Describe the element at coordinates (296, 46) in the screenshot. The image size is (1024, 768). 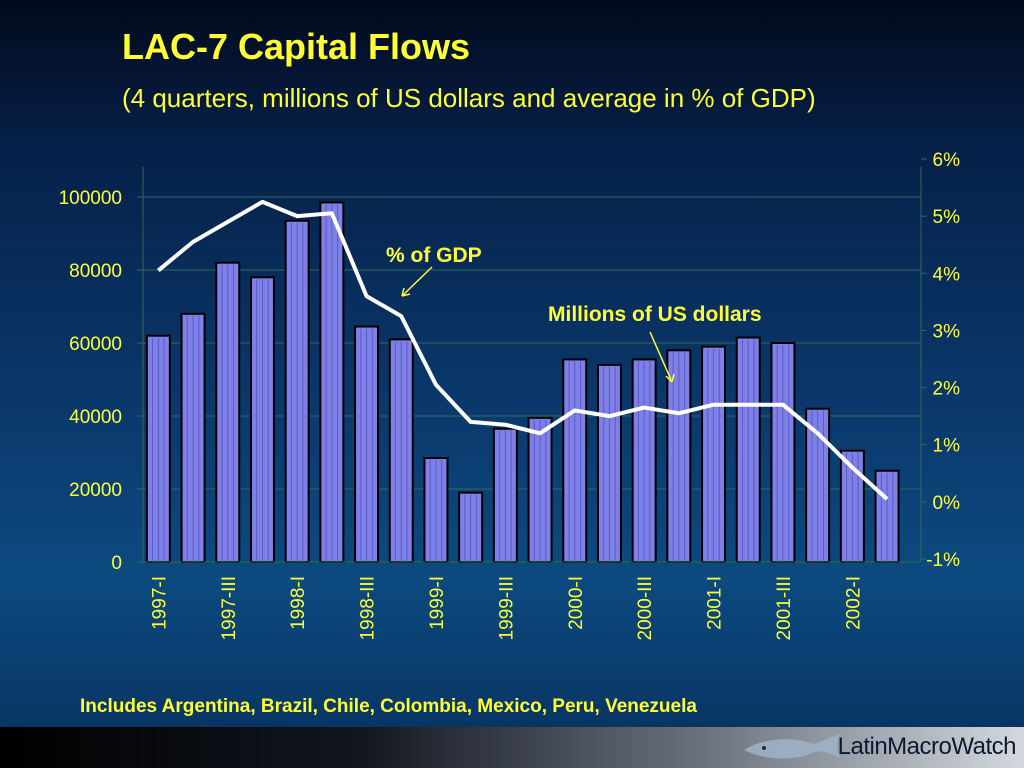
I see `chart-title: LAC-7 Capital Flows` at that location.